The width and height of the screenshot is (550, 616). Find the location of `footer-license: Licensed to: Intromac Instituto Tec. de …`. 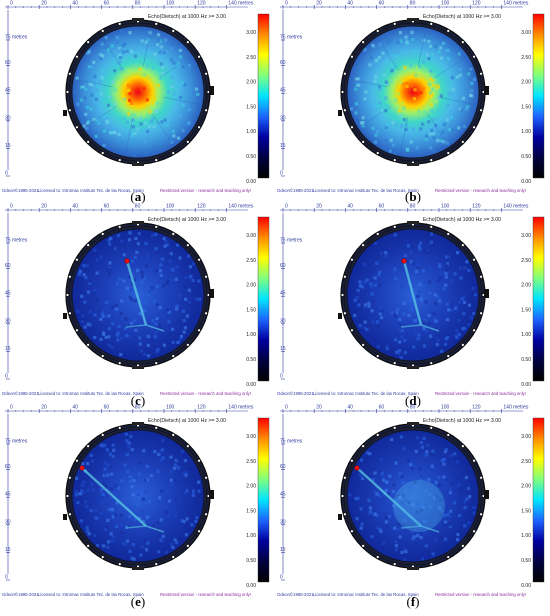

footer-license: Licensed to: Intromac Instituto Tec. de … is located at coordinates (366, 594).